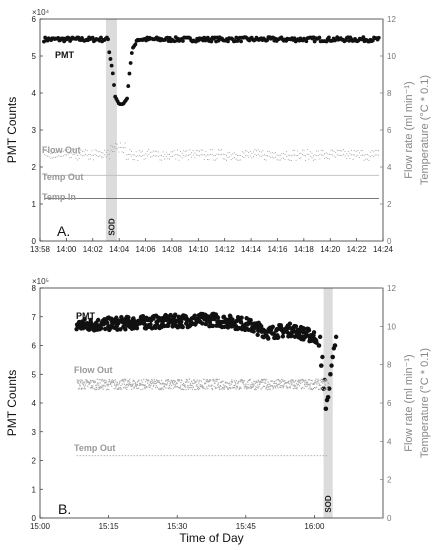  Describe the element at coordinates (34, 346) in the screenshot. I see `y-tick-label: 6` at that location.